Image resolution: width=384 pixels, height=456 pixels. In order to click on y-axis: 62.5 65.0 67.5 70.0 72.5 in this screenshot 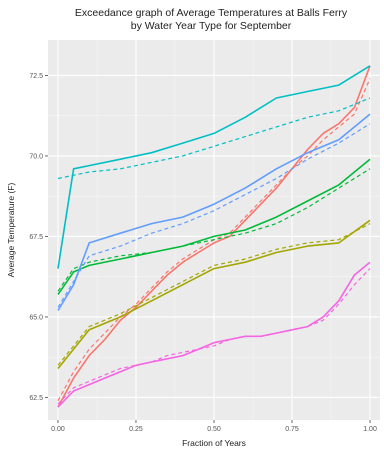, I will do `click(38, 237)`.